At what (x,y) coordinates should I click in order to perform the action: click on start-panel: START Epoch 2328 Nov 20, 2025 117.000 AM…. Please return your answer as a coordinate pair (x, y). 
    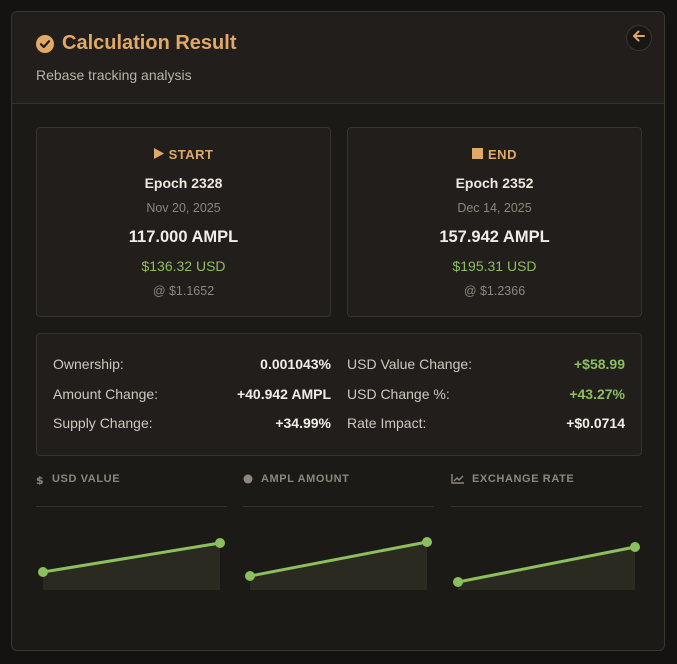
    Looking at the image, I should click on (183, 222).